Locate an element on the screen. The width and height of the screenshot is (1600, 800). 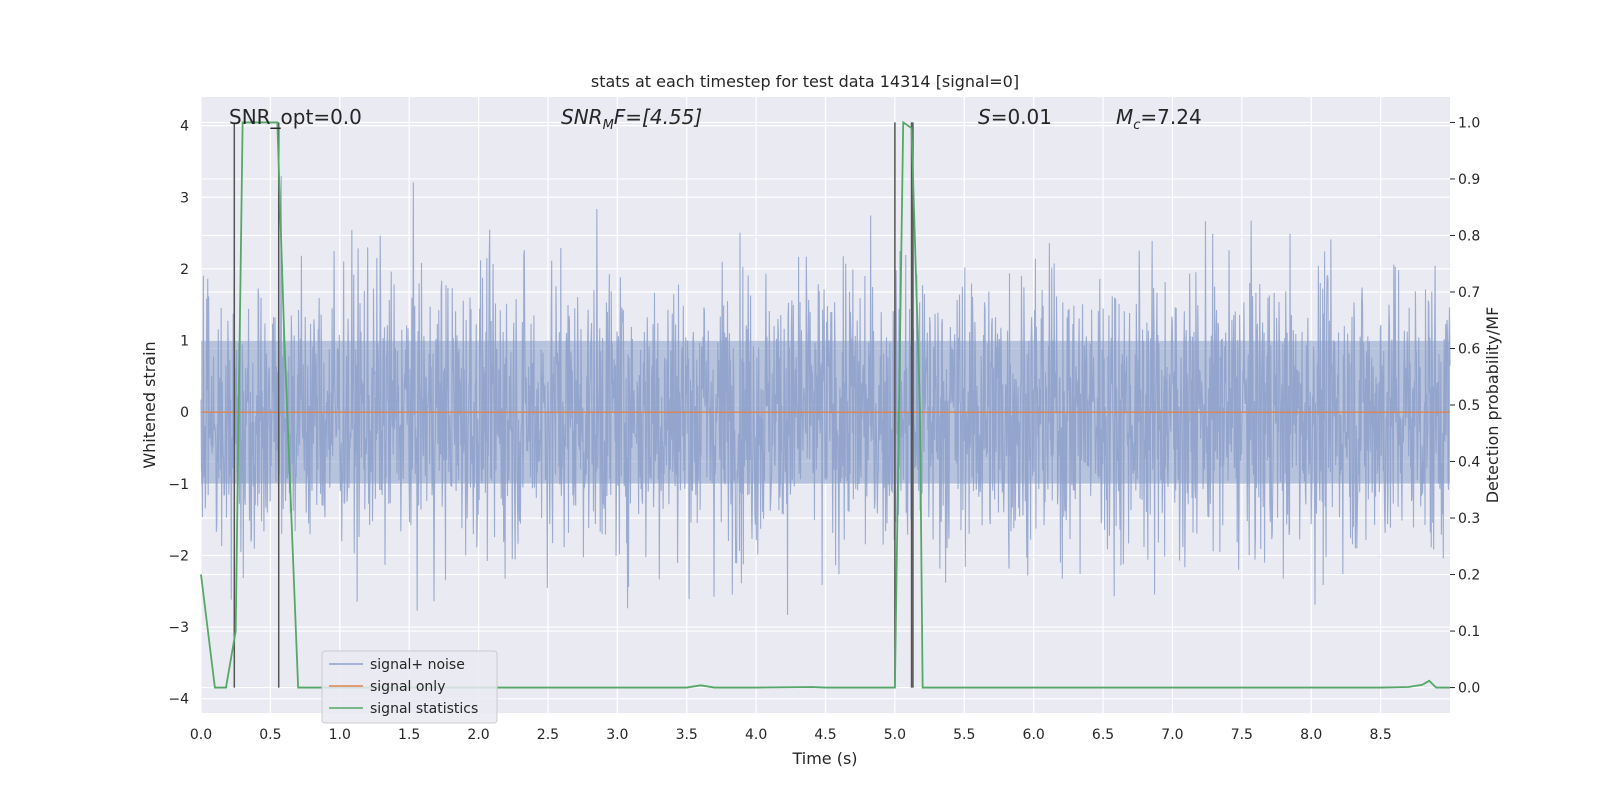
y-axis-label: Whitened strain is located at coordinates (149, 404).